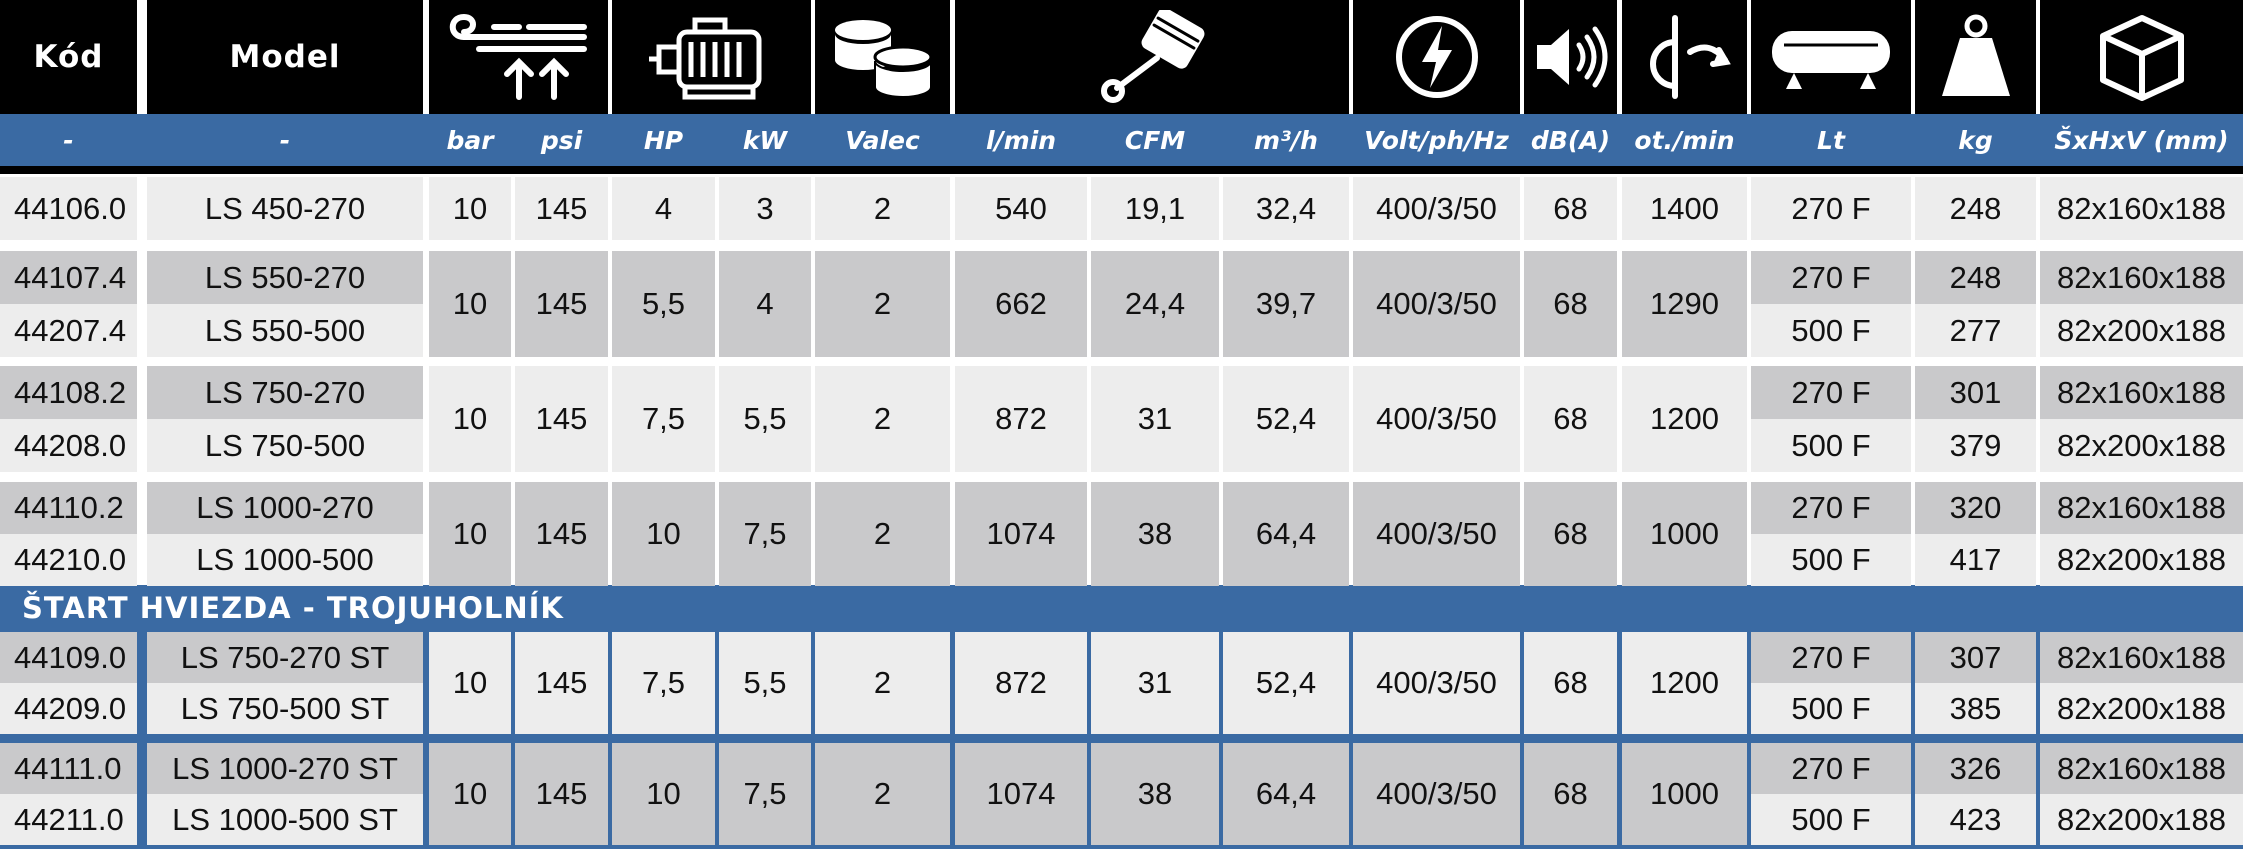  Describe the element at coordinates (765, 304) in the screenshot. I see `kw-cell: 4` at that location.